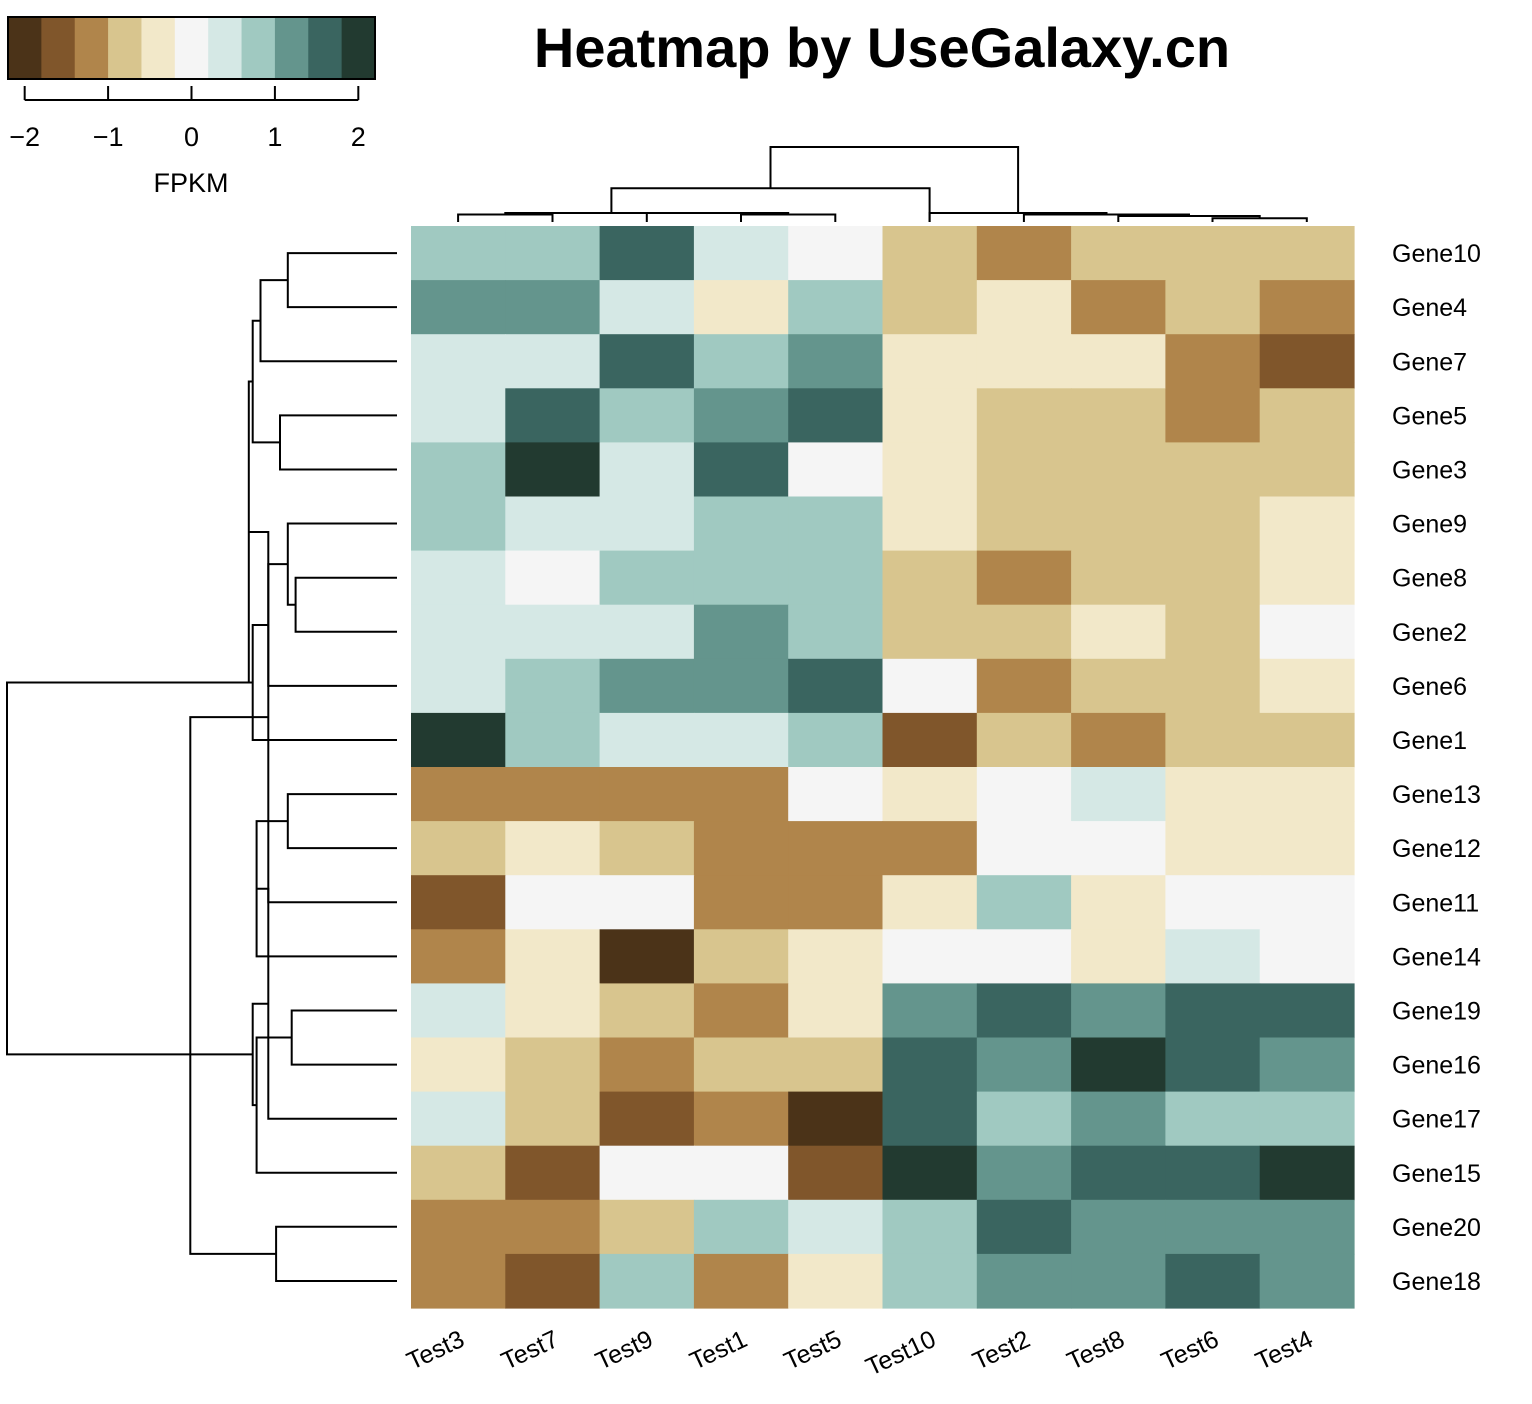 The height and width of the screenshot is (1404, 1532). Describe the element at coordinates (24, 137) in the screenshot. I see `color-key-tick-label: −2` at that location.